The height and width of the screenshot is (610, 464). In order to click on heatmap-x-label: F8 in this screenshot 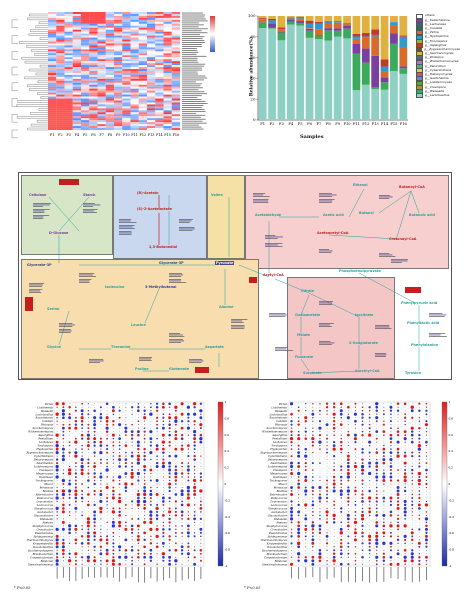, I will do `click(110, 135)`.